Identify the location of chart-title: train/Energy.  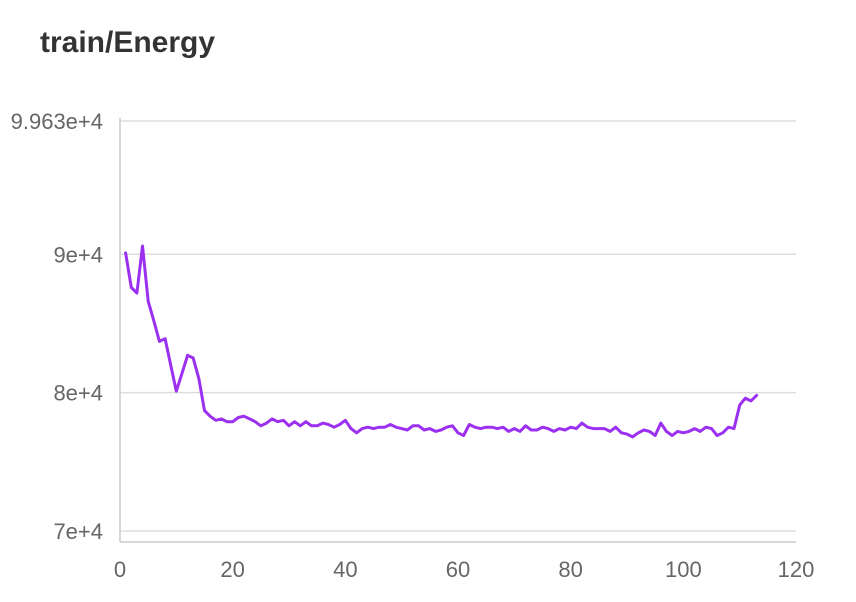
(128, 42).